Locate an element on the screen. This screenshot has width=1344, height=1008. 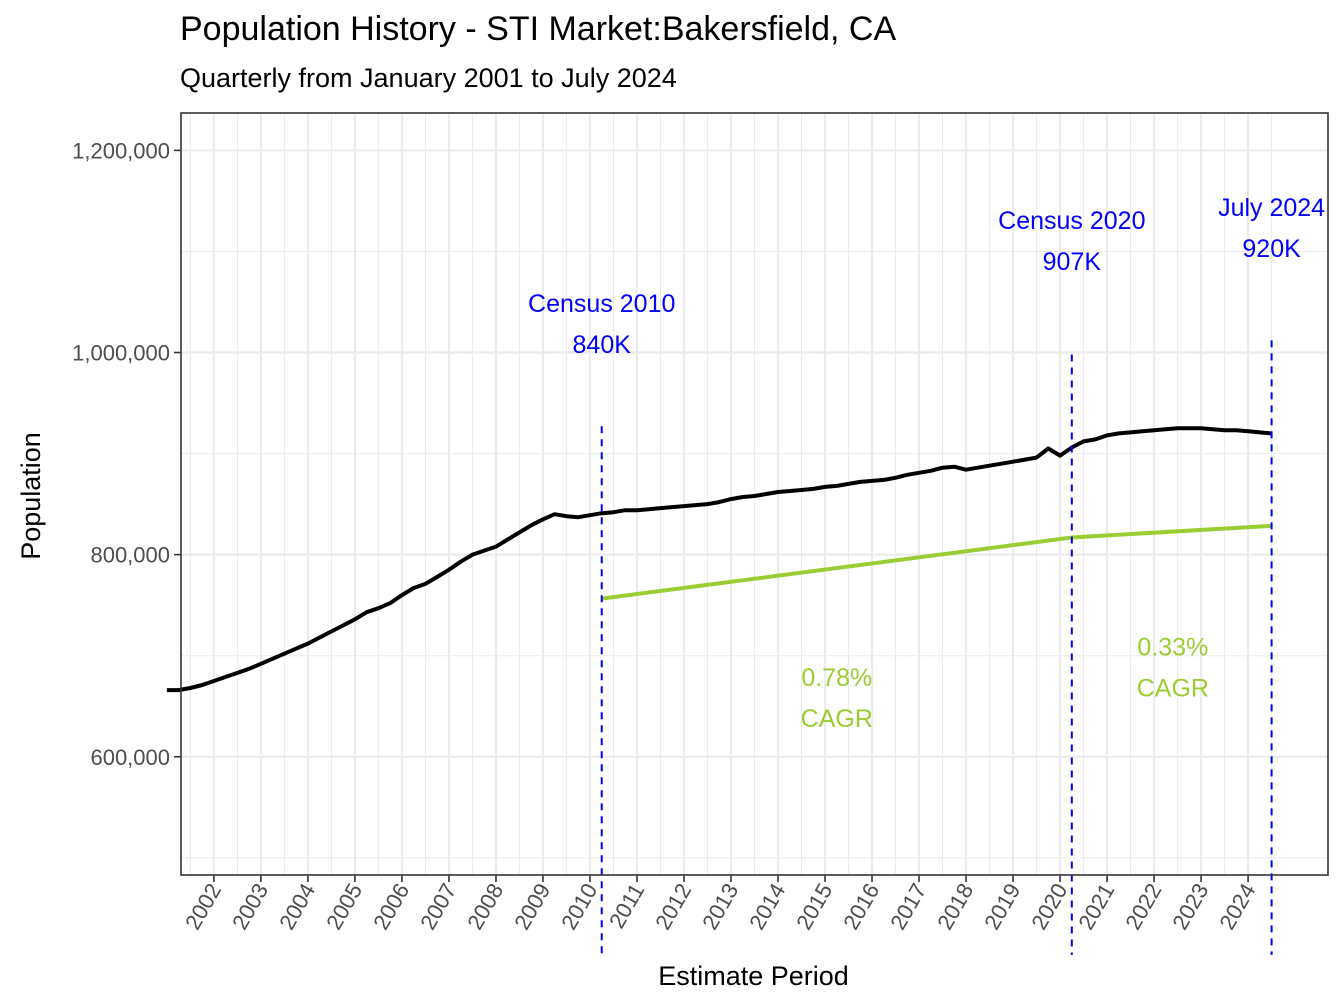
x-tick-label: 2019 is located at coordinates (1002, 906).